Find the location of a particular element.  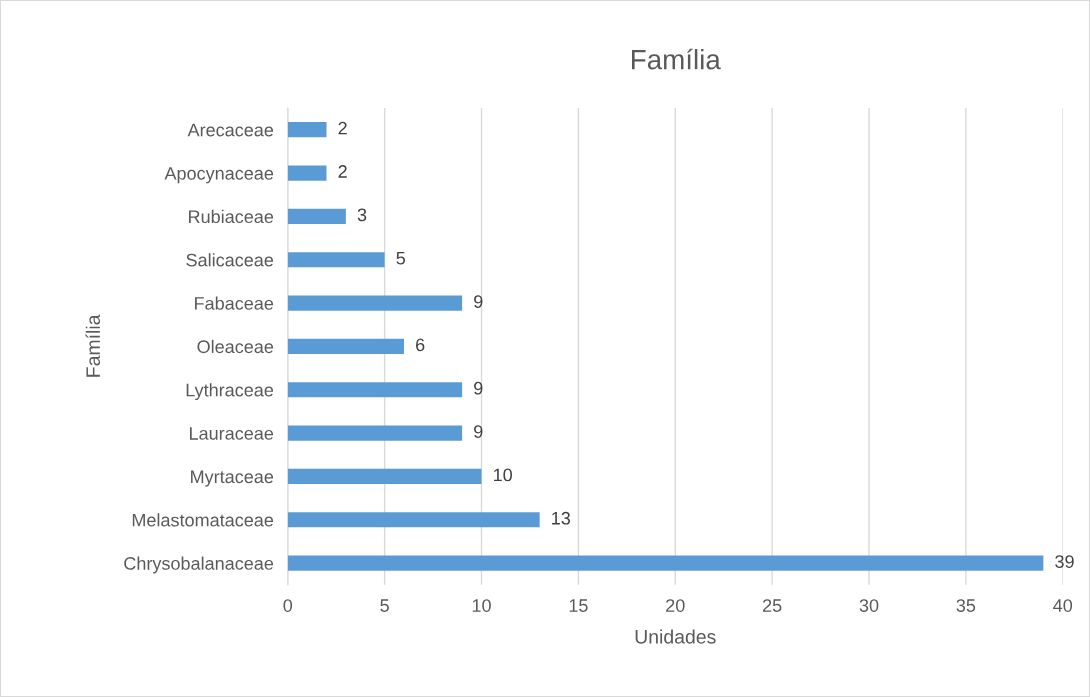

x-tick-label: 15 is located at coordinates (578, 605).